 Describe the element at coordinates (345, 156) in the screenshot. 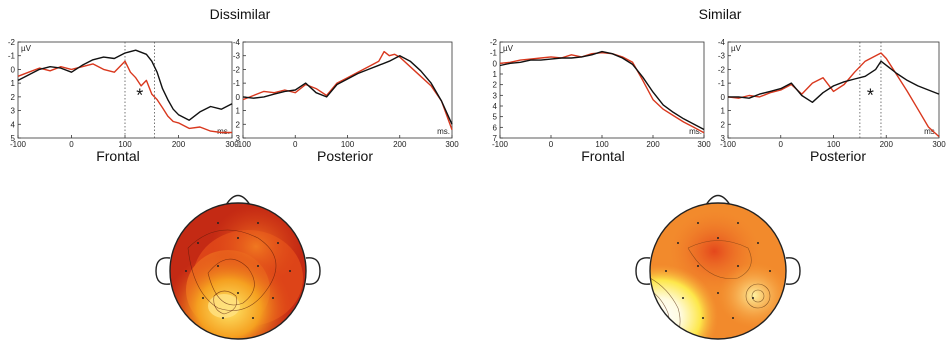

I see `xlabel-dissimilar-posterior: Posterior` at that location.